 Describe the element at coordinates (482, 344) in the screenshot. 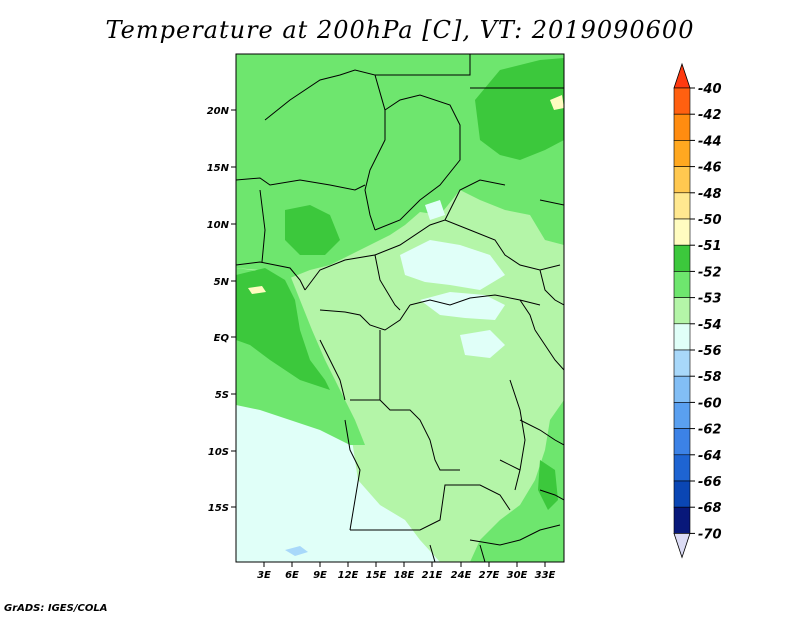

I see `field-minus56-patch3` at that location.